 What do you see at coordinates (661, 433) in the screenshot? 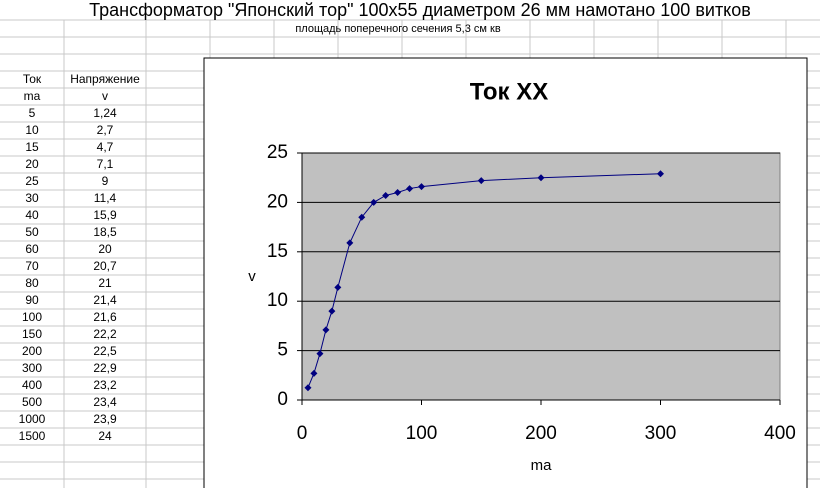
I see `x-tick-label: 300` at bounding box center [661, 433].